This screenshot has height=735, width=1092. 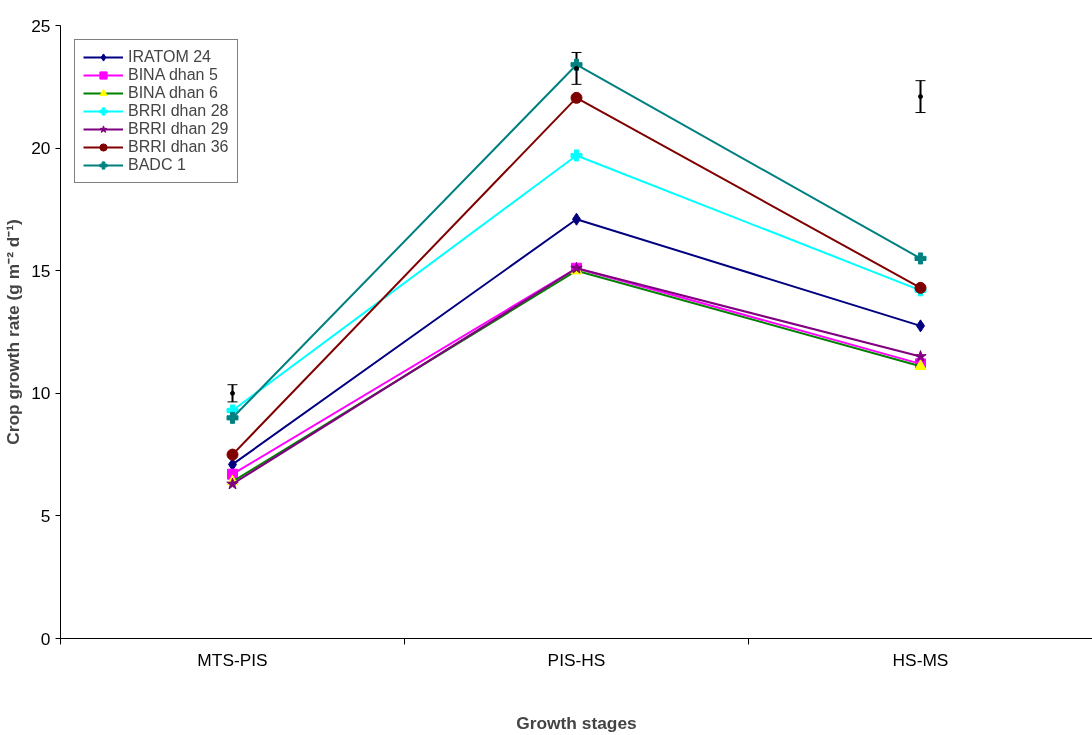 What do you see at coordinates (45, 638) in the screenshot?
I see `y-tick-label: 0` at bounding box center [45, 638].